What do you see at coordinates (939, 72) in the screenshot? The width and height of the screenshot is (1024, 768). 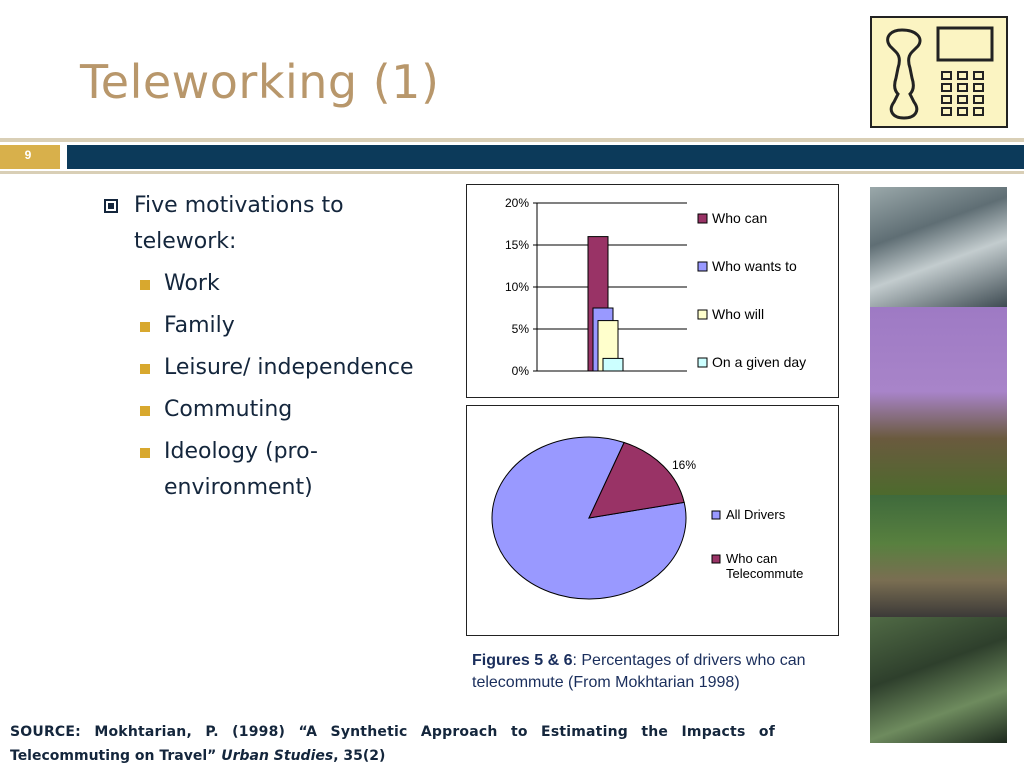 I see `telephone-icon` at bounding box center [939, 72].